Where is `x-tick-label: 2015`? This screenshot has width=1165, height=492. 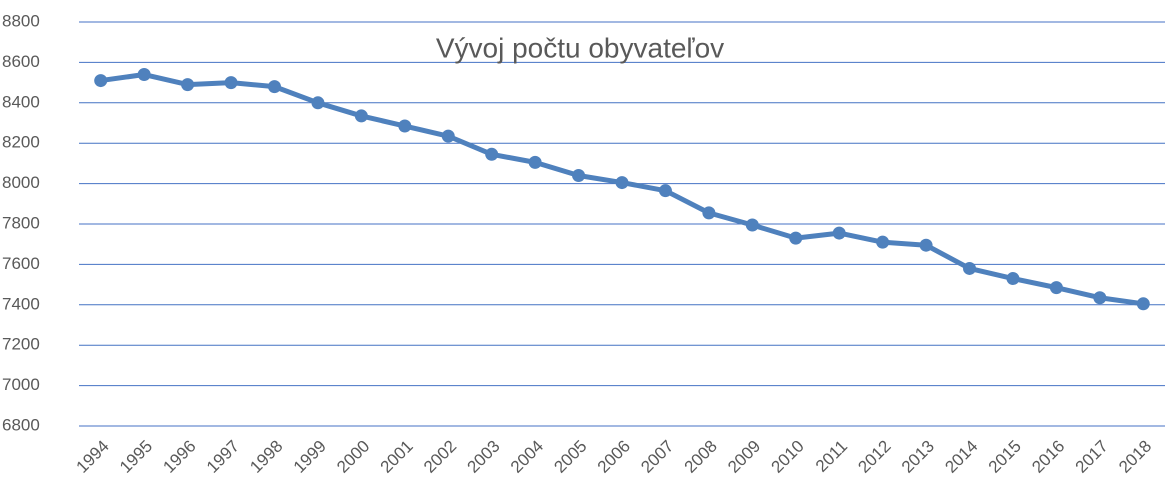 x-tick-label: 2015 is located at coordinates (1005, 457).